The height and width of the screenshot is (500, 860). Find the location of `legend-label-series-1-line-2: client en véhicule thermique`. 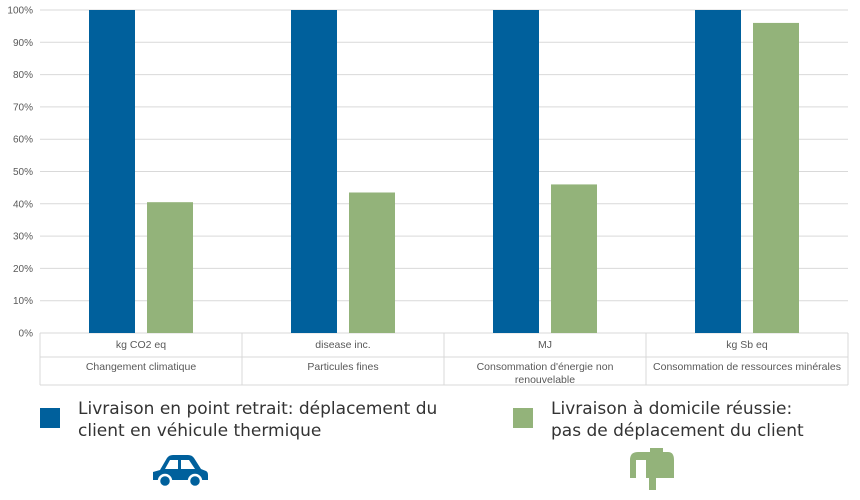

legend-label-series-1-line-2: client en véhicule thermique is located at coordinates (200, 431).